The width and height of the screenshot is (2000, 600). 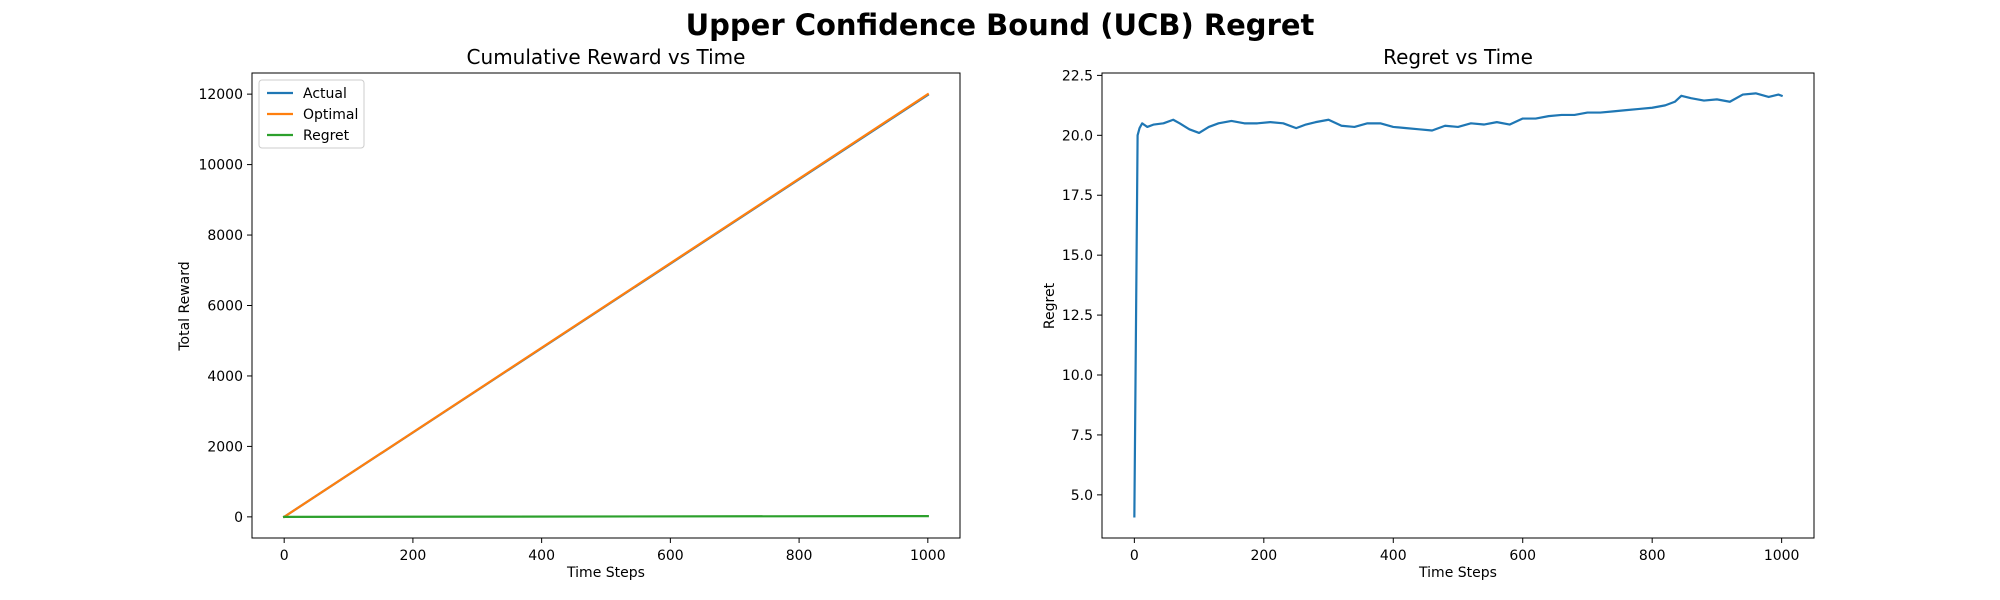 What do you see at coordinates (238, 518) in the screenshot?
I see `y-tick-label: 0` at bounding box center [238, 518].